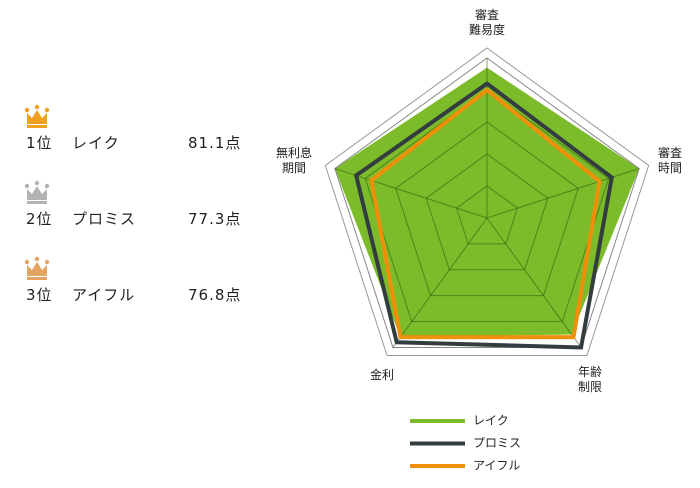 Image resolution: width=700 pixels, height=488 pixels. I want to click on rank: 2位, so click(39, 219).